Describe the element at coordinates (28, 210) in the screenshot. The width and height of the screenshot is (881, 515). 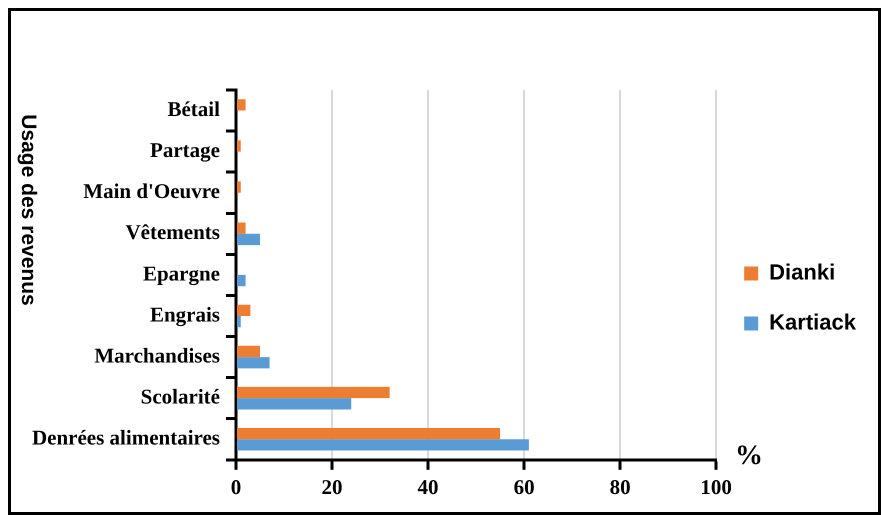
I see `y-axis-title: Usage des revenus` at that location.